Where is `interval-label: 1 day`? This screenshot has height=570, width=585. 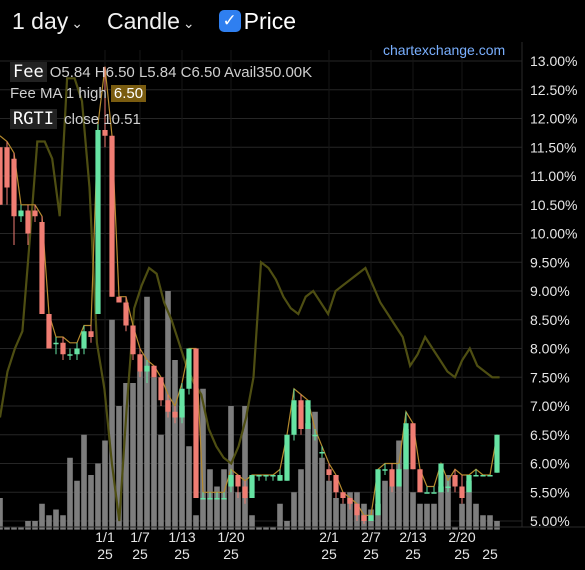 interval-label: 1 day is located at coordinates (40, 20).